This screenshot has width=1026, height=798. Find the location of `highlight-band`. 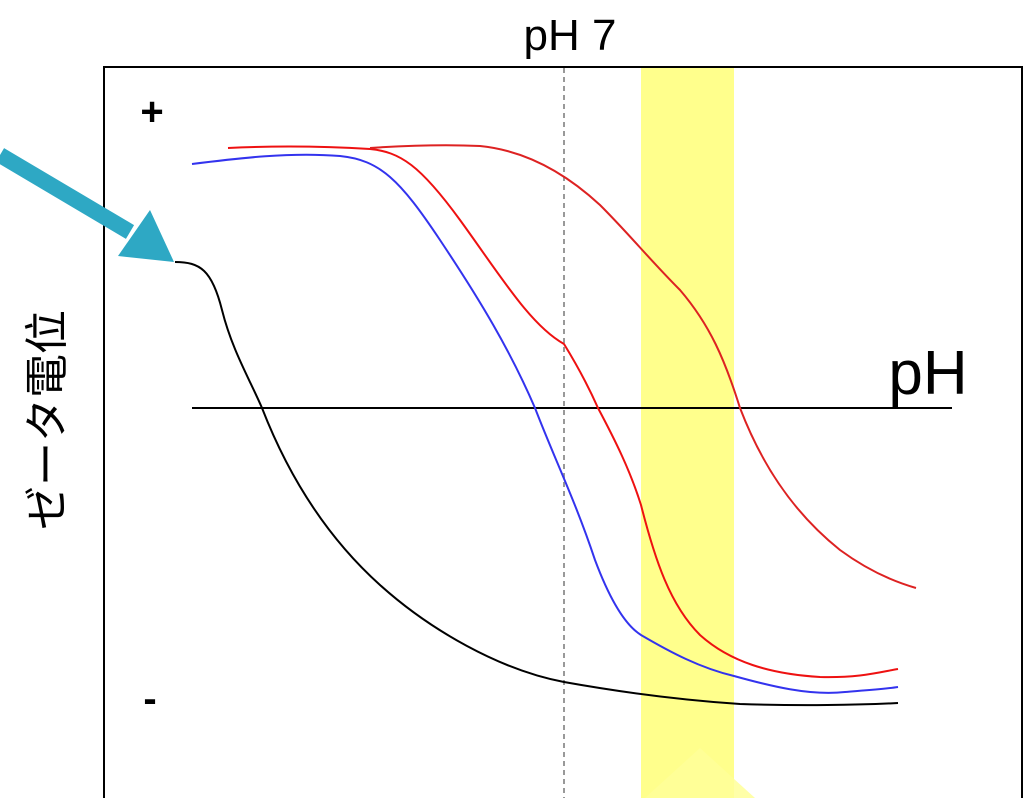

highlight-band is located at coordinates (687, 433).